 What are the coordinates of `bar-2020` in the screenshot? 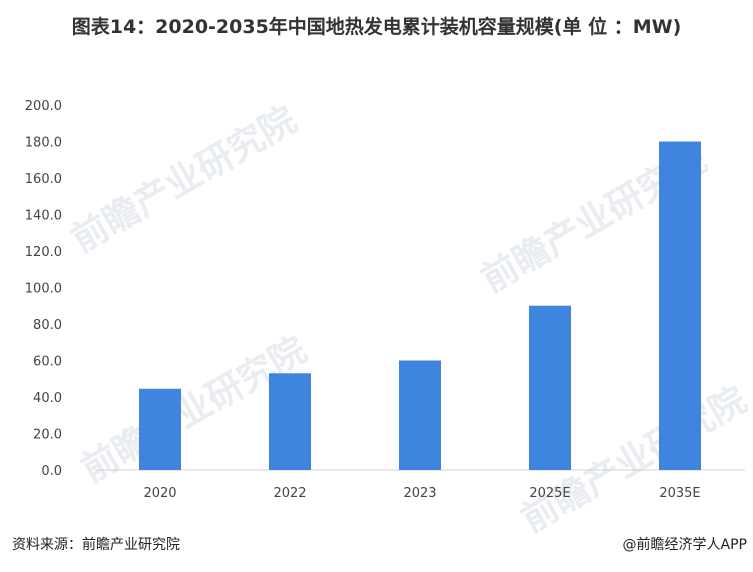 It's located at (160, 429).